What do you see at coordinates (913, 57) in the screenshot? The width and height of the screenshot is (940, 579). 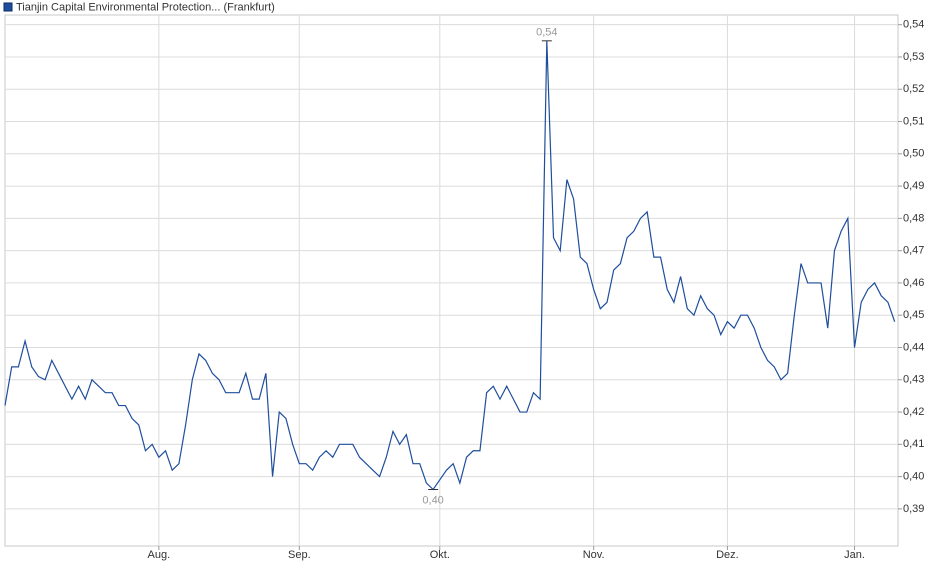 I see `y-tick-label: 0,53` at bounding box center [913, 57].